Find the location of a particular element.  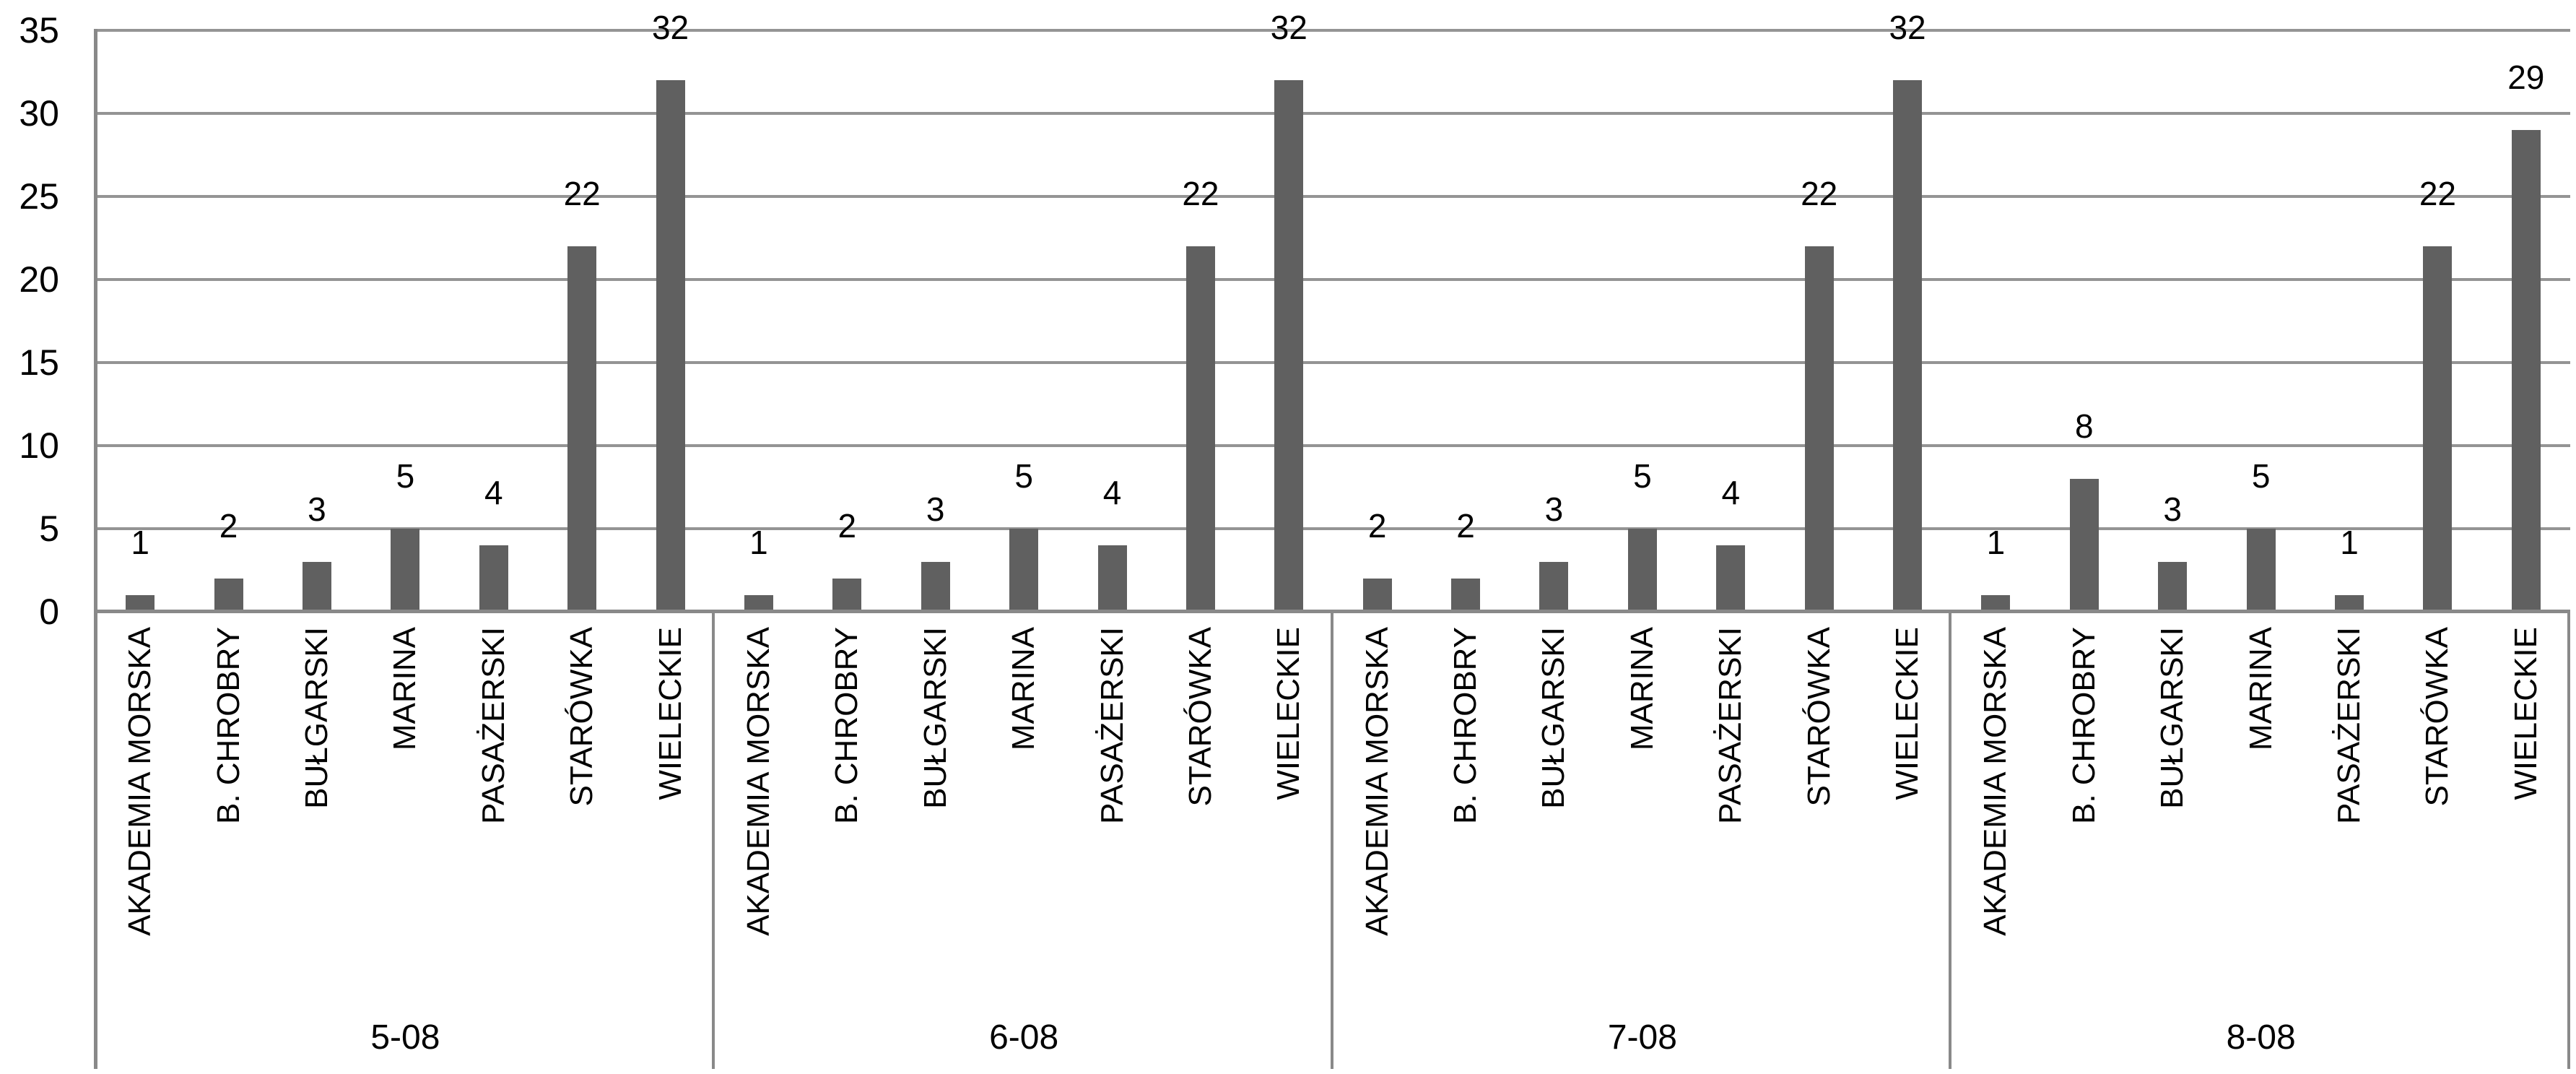

y-axis-tick-label: 15 is located at coordinates (39, 362).